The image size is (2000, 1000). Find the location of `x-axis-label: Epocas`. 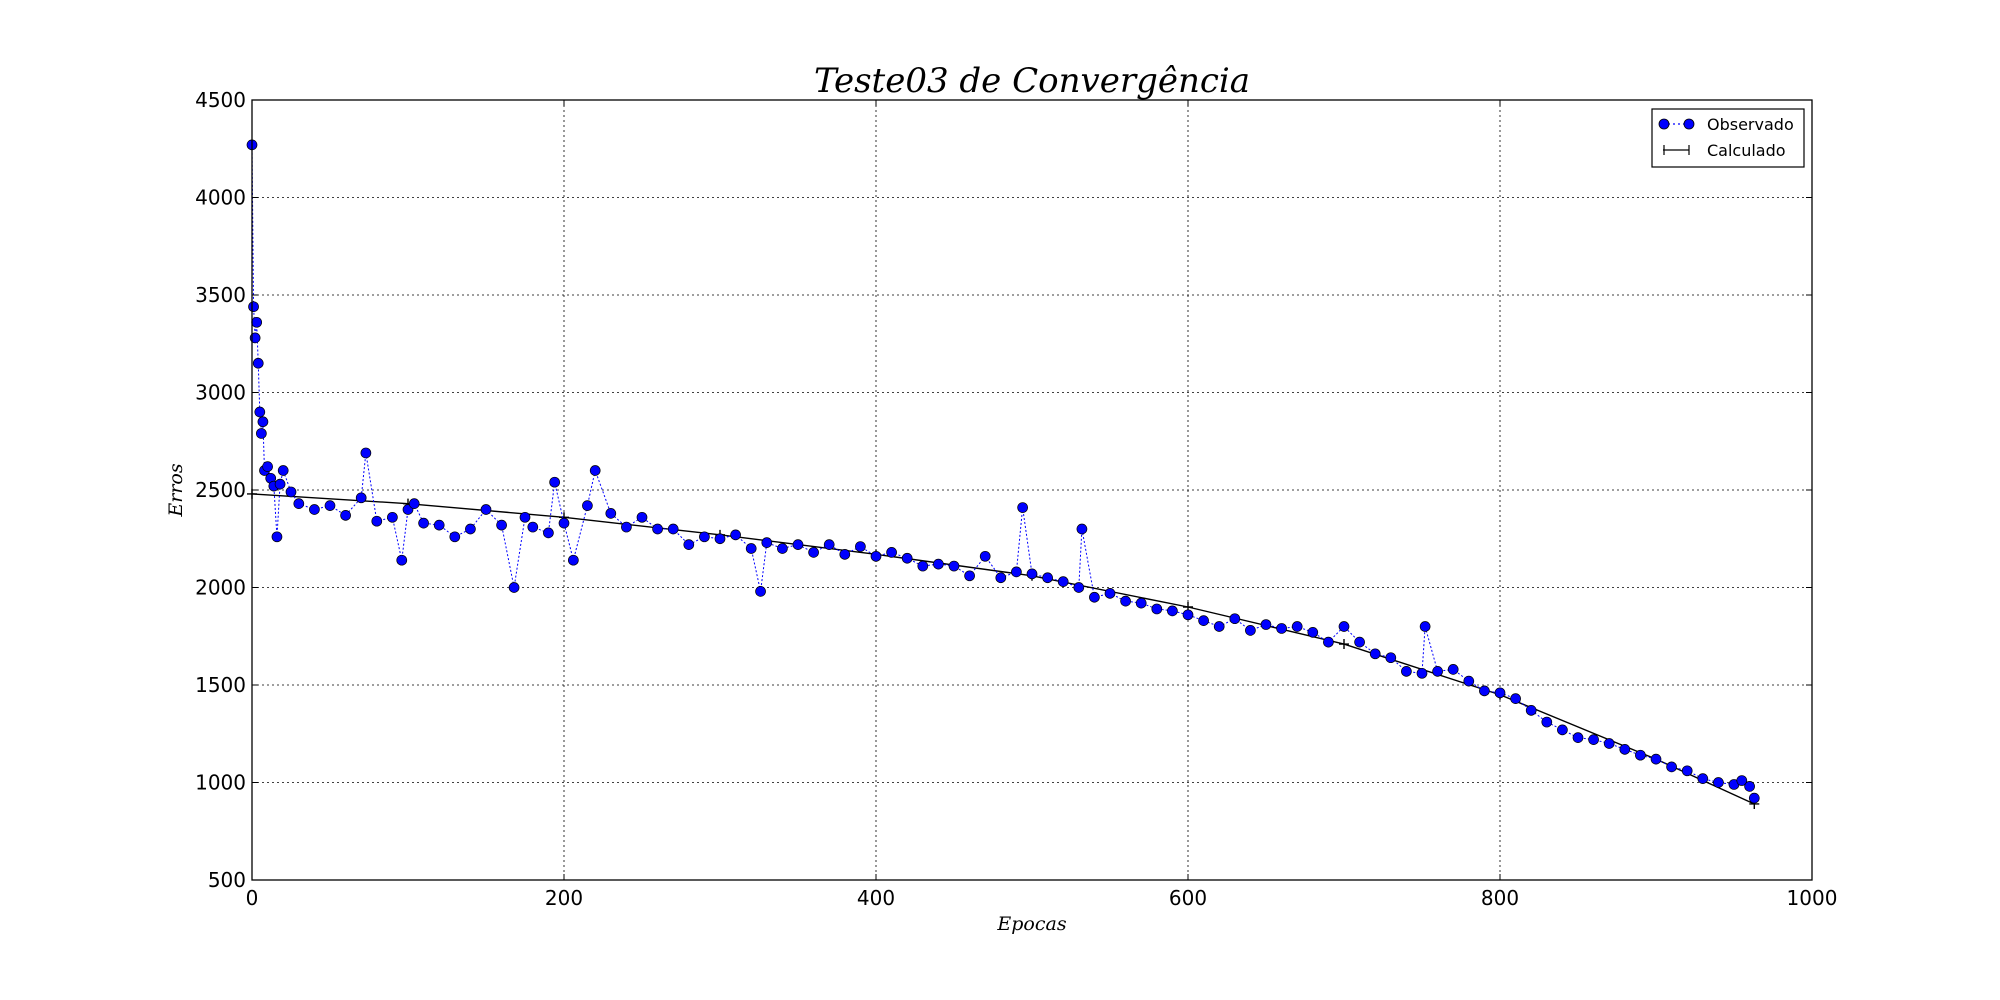

x-axis-label: Epocas is located at coordinates (1031, 924).